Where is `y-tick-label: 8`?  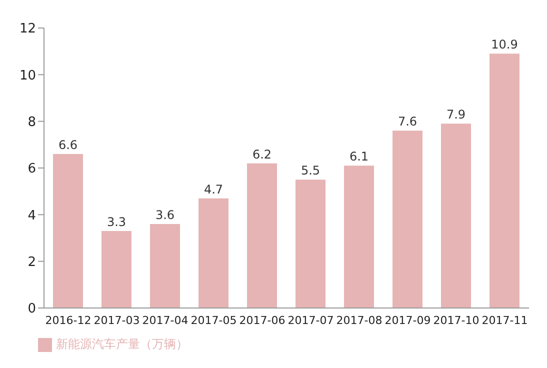
y-tick-label: 8 is located at coordinates (32, 122).